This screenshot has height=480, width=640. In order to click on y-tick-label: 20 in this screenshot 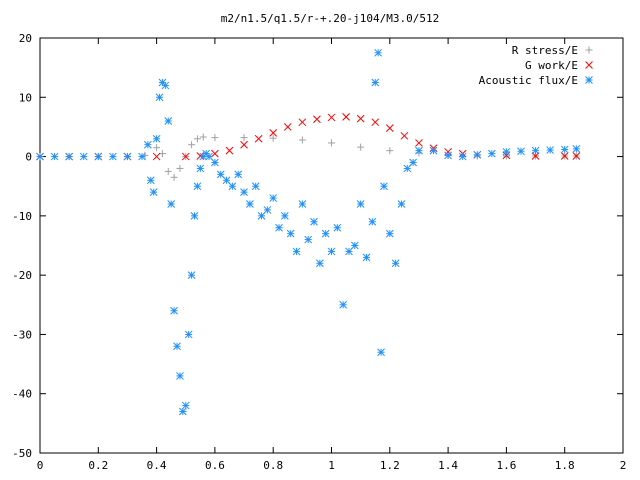, I will do `click(25, 38)`.